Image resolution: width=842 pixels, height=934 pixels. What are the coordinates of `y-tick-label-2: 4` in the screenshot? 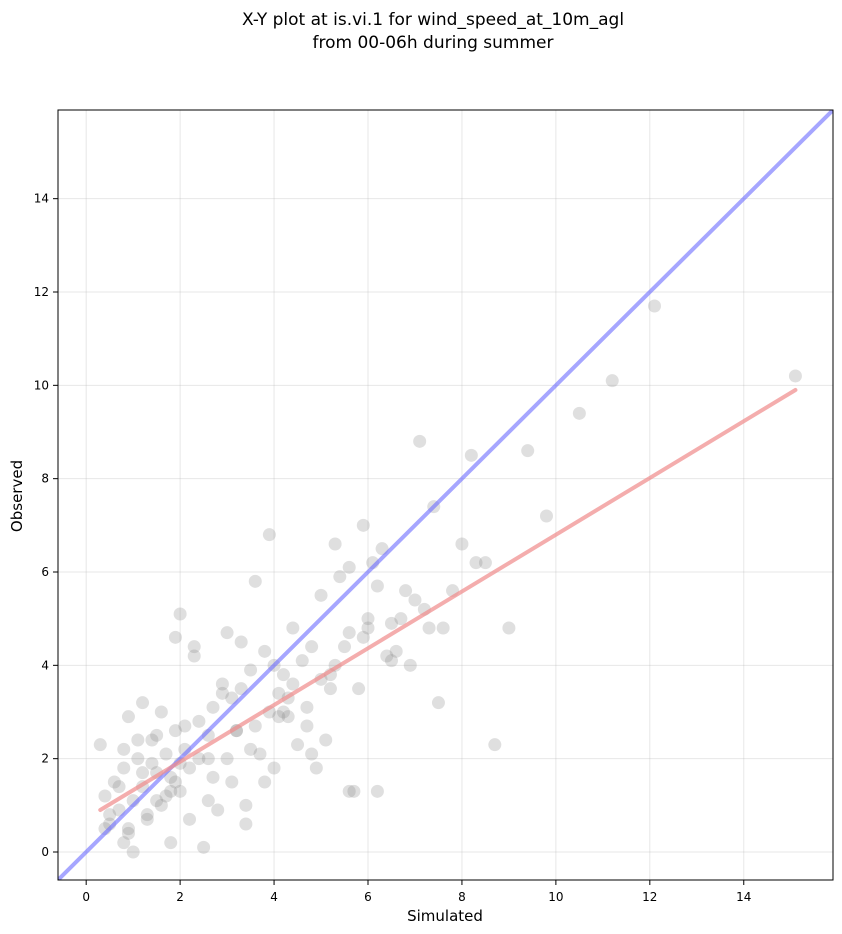 It's located at (45, 665).